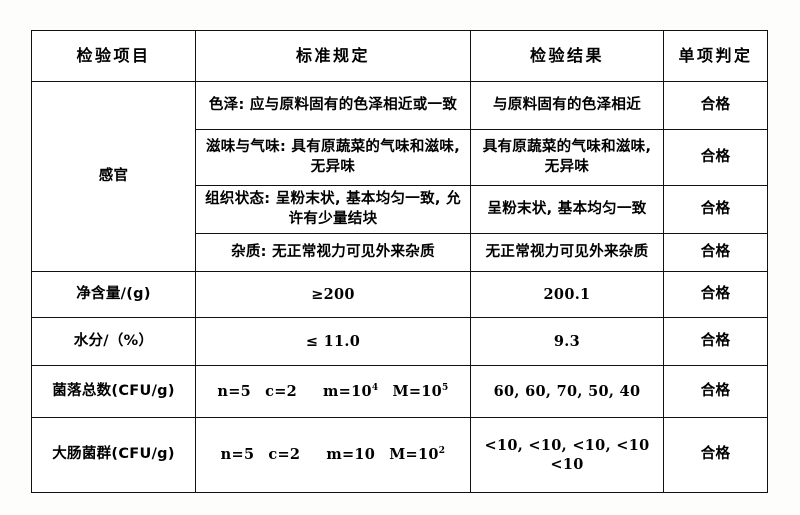  Describe the element at coordinates (281, 391) in the screenshot. I see `tpc-std-c: c=2` at that location.